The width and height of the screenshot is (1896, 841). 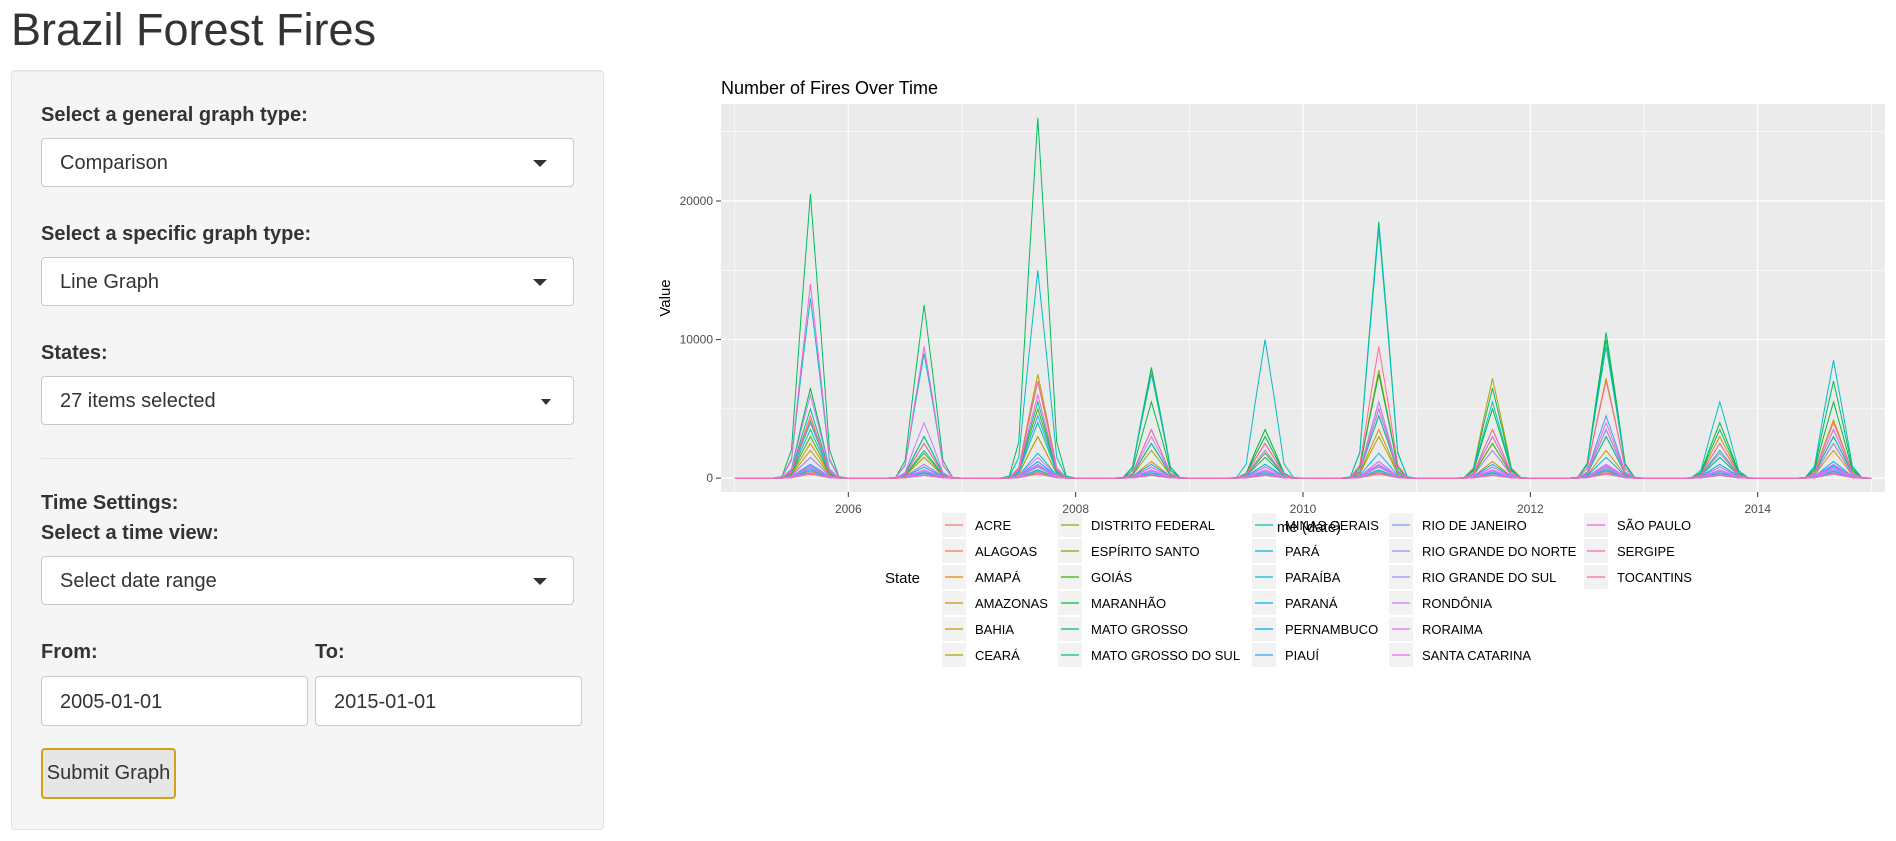 I want to click on to-date-value: 2015-01-01, so click(x=385, y=702).